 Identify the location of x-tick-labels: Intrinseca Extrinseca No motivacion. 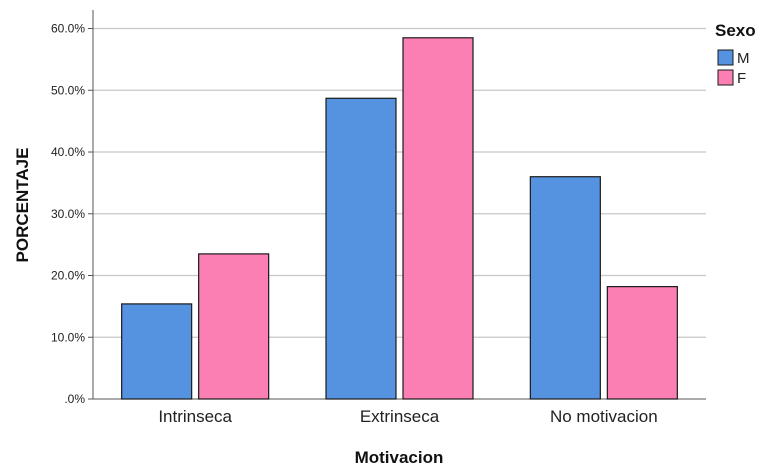
(407, 416).